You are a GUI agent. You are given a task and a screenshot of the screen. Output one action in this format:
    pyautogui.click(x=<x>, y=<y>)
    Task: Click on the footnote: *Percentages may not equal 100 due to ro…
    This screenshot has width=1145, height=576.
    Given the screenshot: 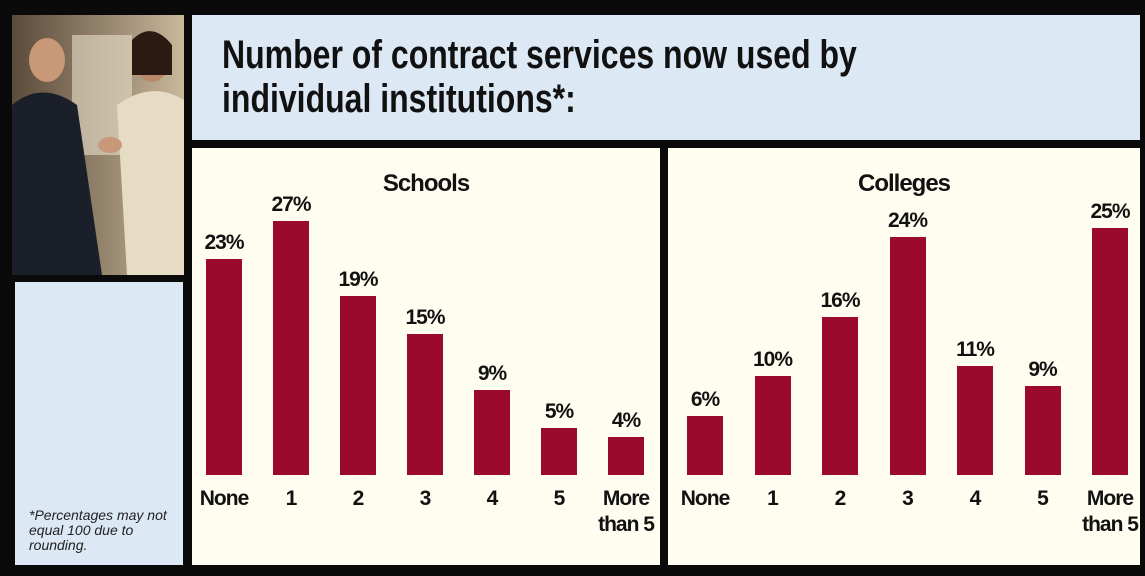 What is the action you would take?
    pyautogui.click(x=98, y=530)
    